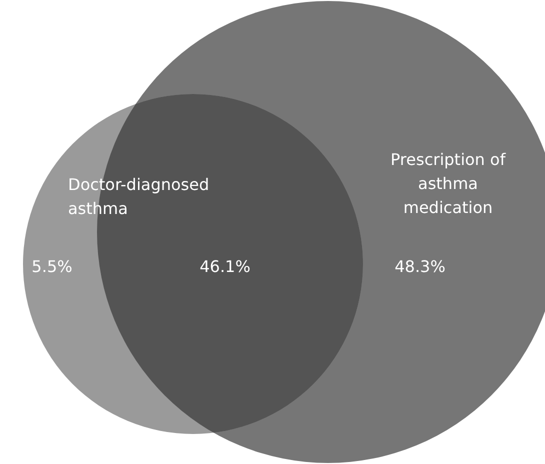 This screenshot has height=464, width=545. What do you see at coordinates (52, 266) in the screenshot?
I see `data-label: 5.5%` at bounding box center [52, 266].